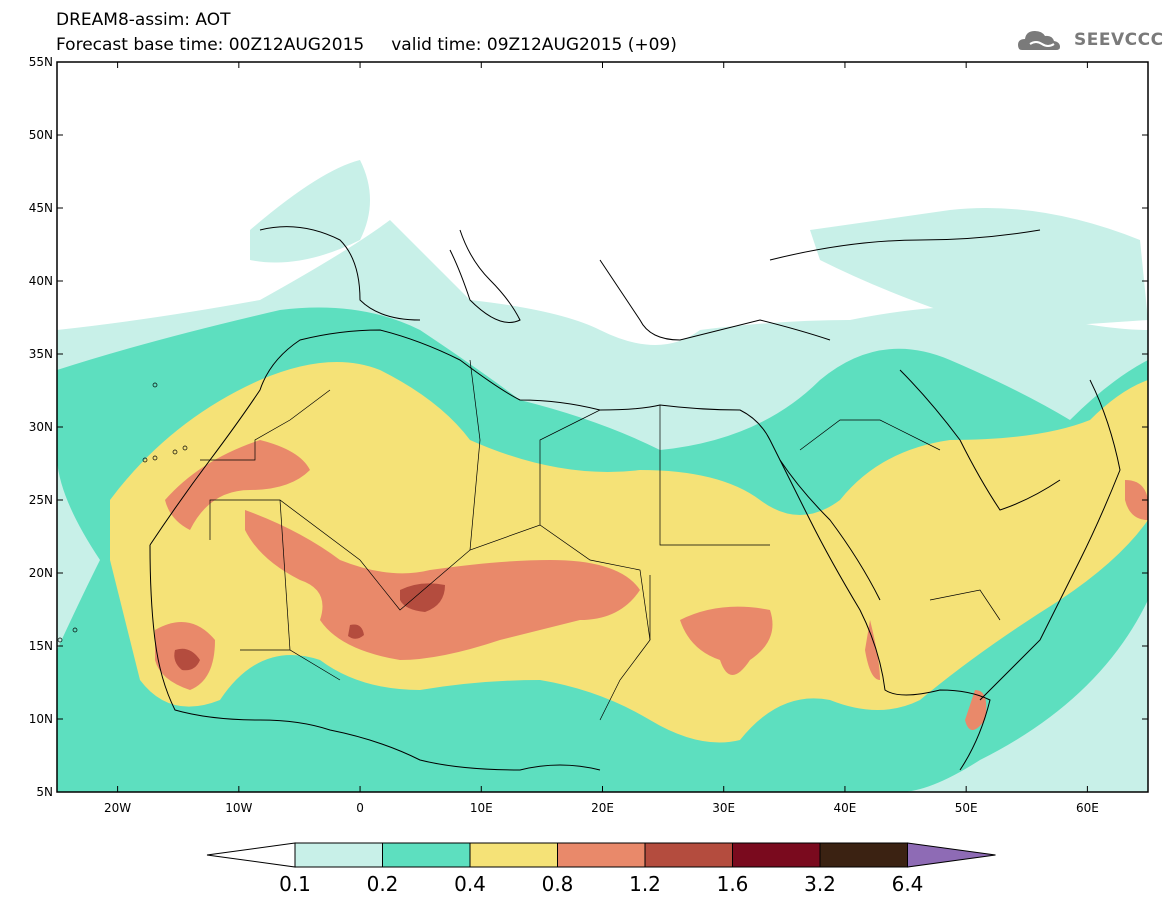  I want to click on colorbar-label: 3.2, so click(820, 884).